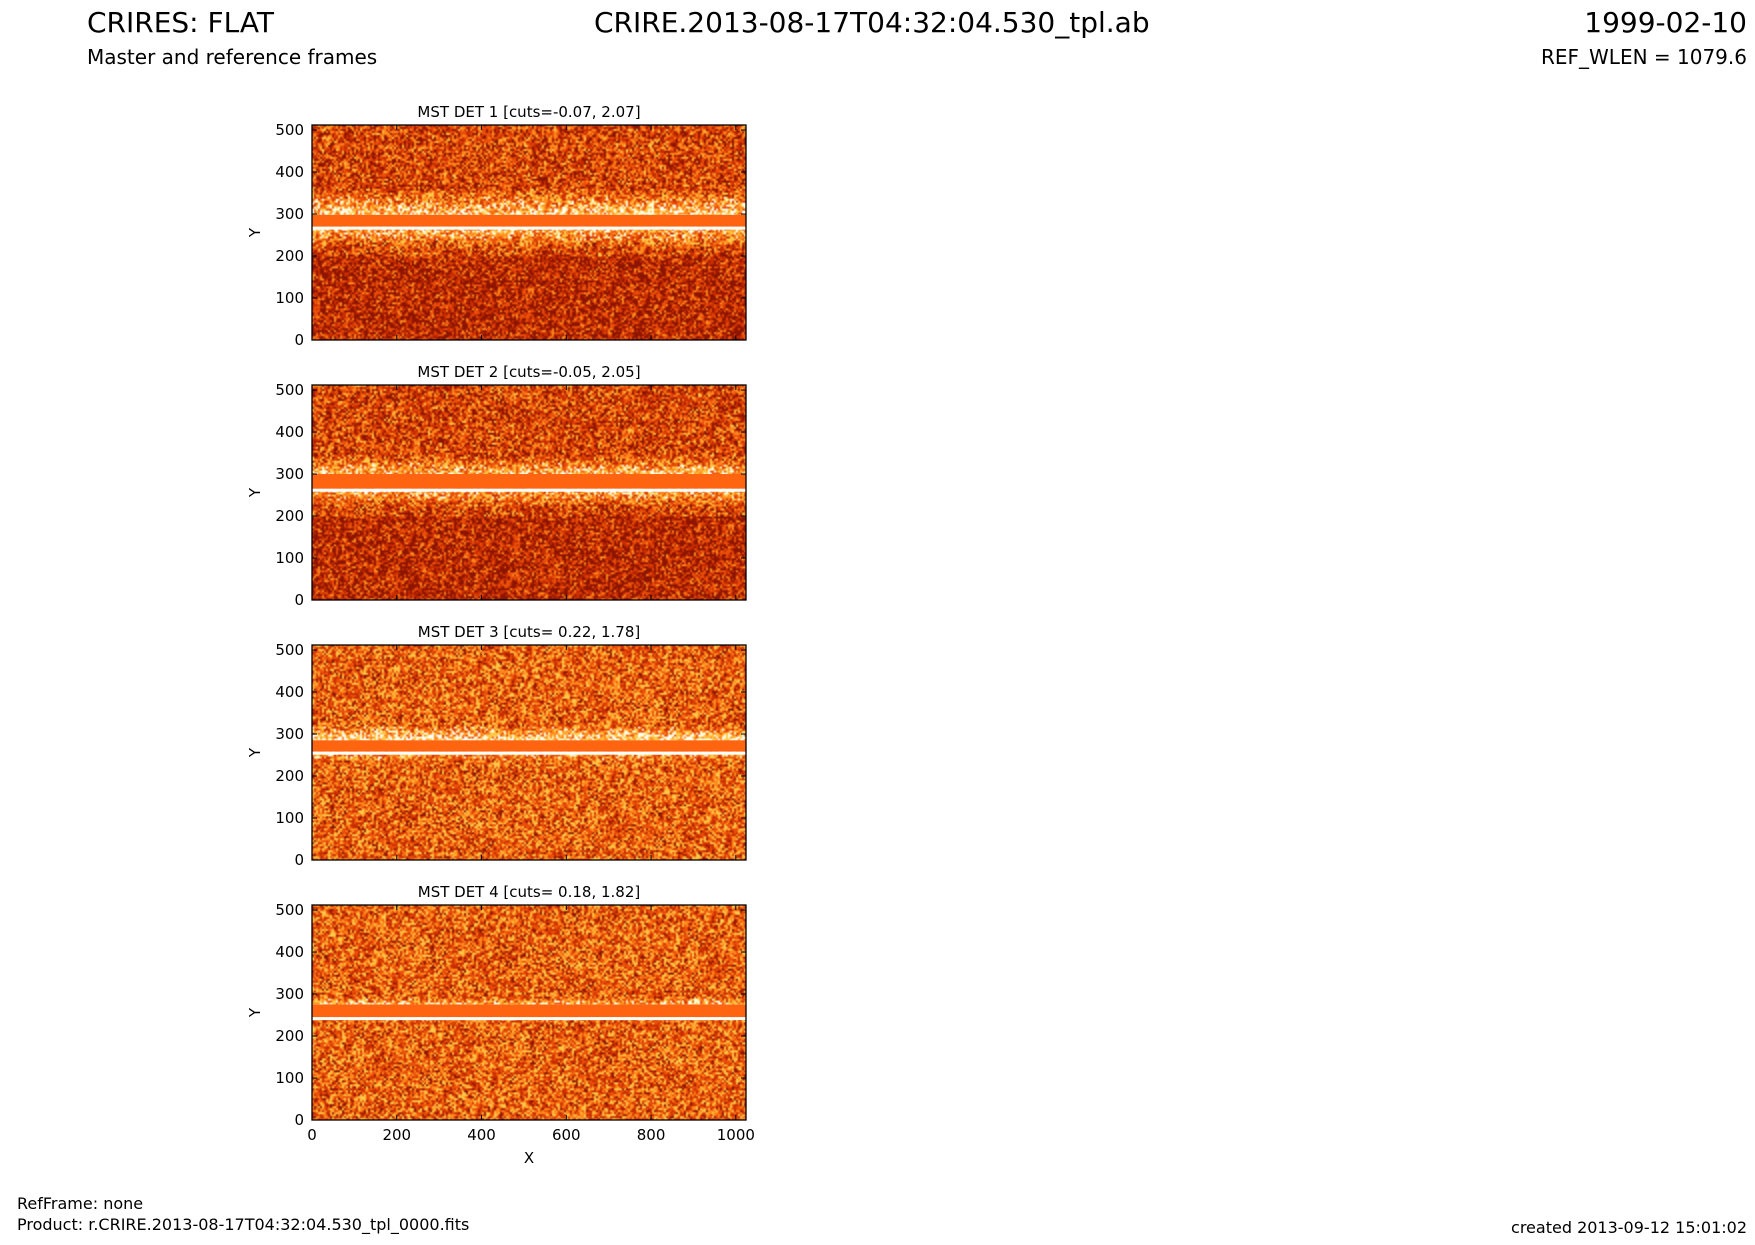 Image resolution: width=1755 pixels, height=1245 pixels. What do you see at coordinates (566, 1135) in the screenshot?
I see `x-tick-label: 600` at bounding box center [566, 1135].